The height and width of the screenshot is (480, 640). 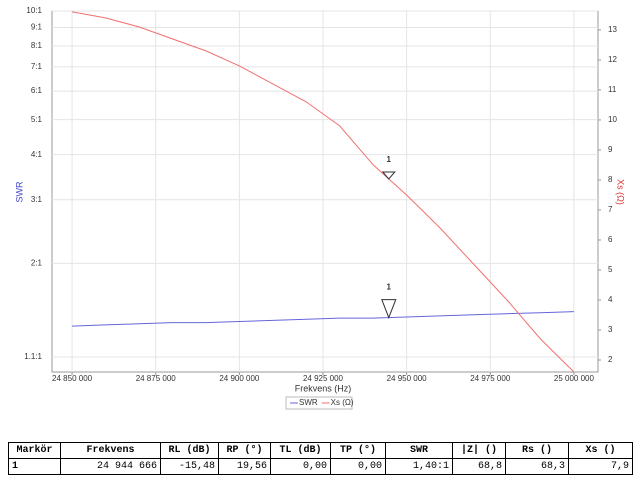 What do you see at coordinates (300, 450) in the screenshot?
I see `column-header: TL (dB)` at bounding box center [300, 450].